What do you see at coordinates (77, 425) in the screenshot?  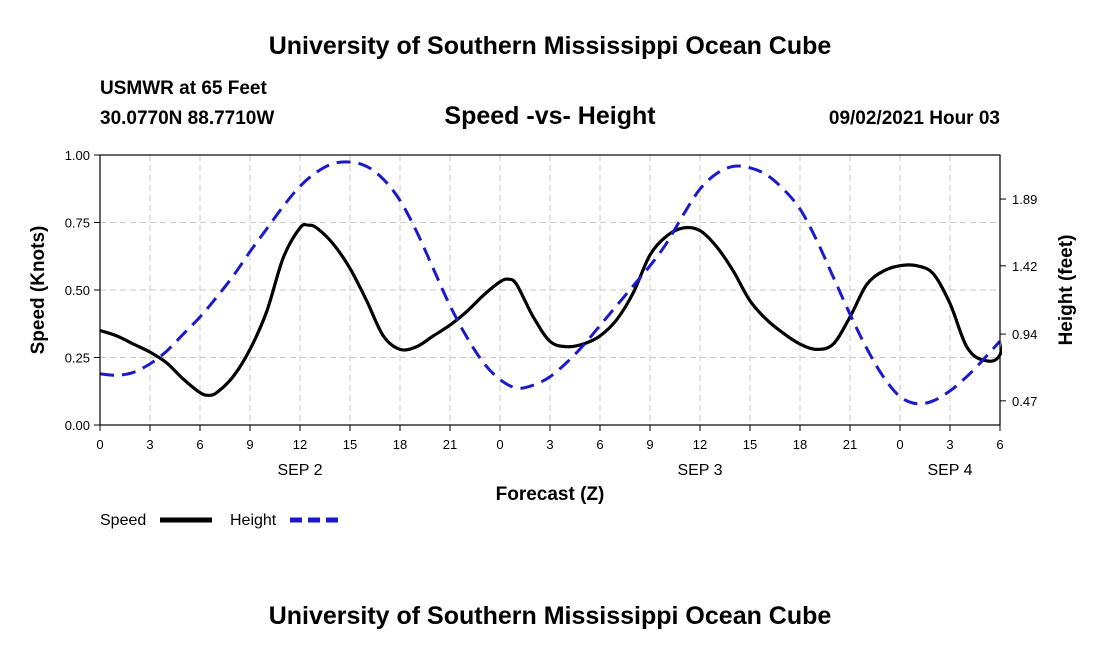 I see `y-tick-label: 0.00` at bounding box center [77, 425].